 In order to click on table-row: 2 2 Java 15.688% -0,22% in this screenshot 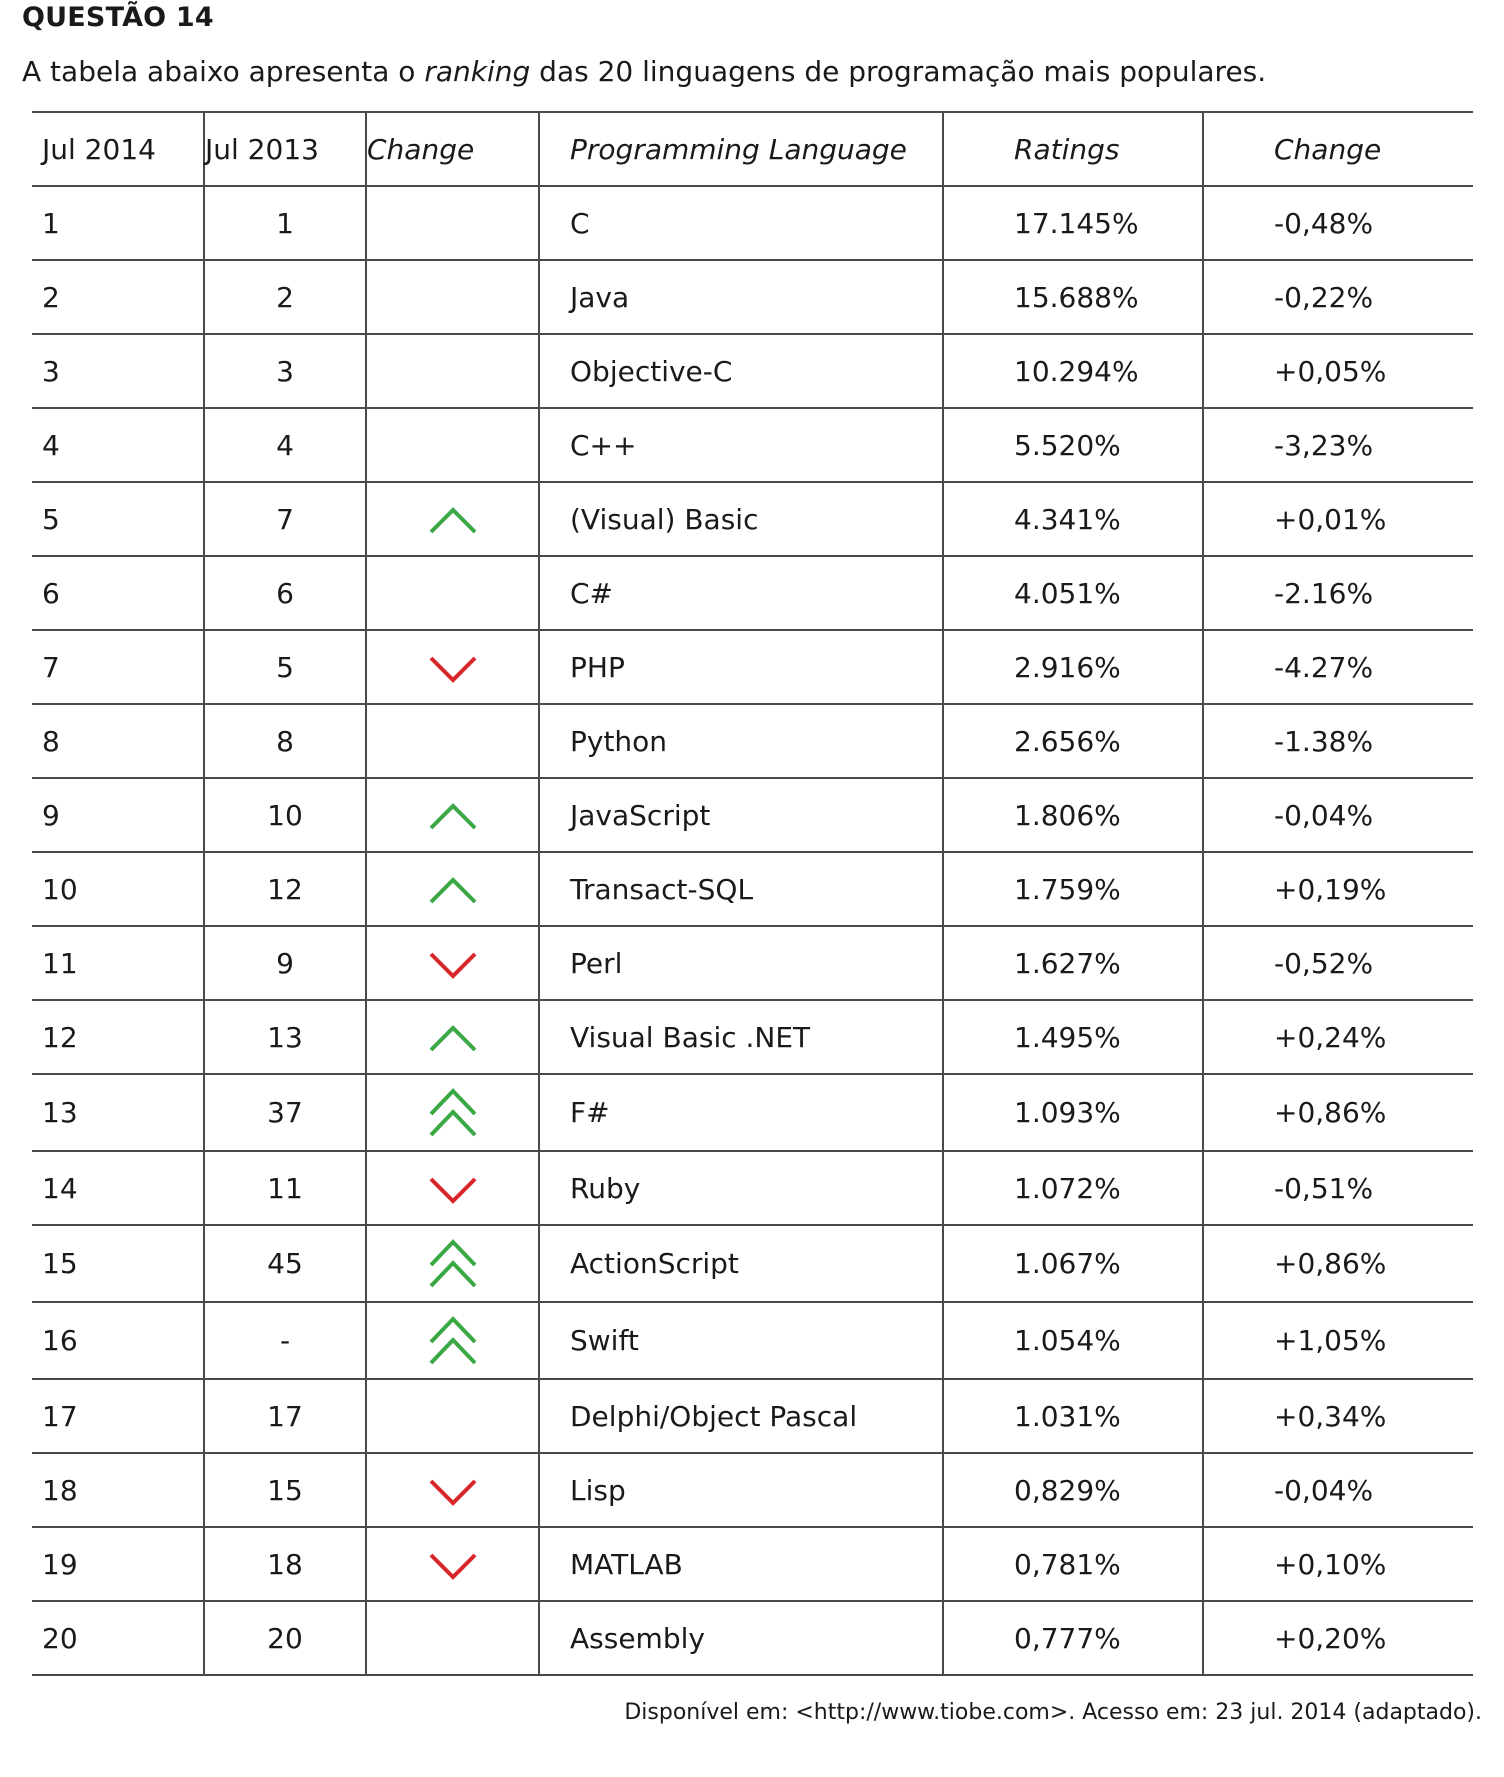, I will do `click(752, 297)`.